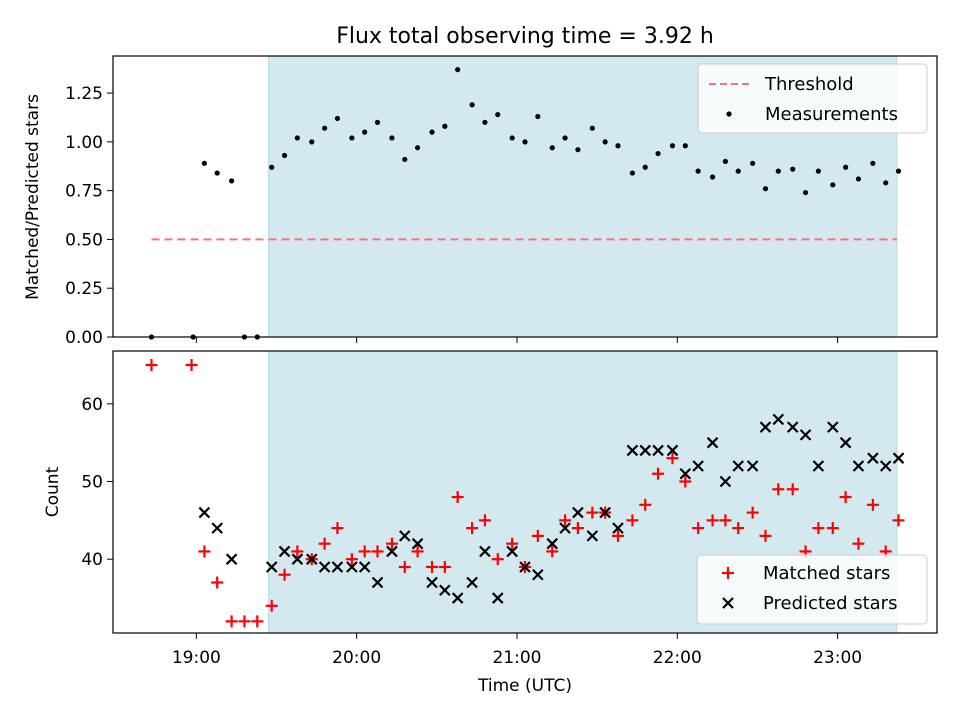  Describe the element at coordinates (826, 573) in the screenshot. I see `legend-matched-label: Matched stars` at that location.